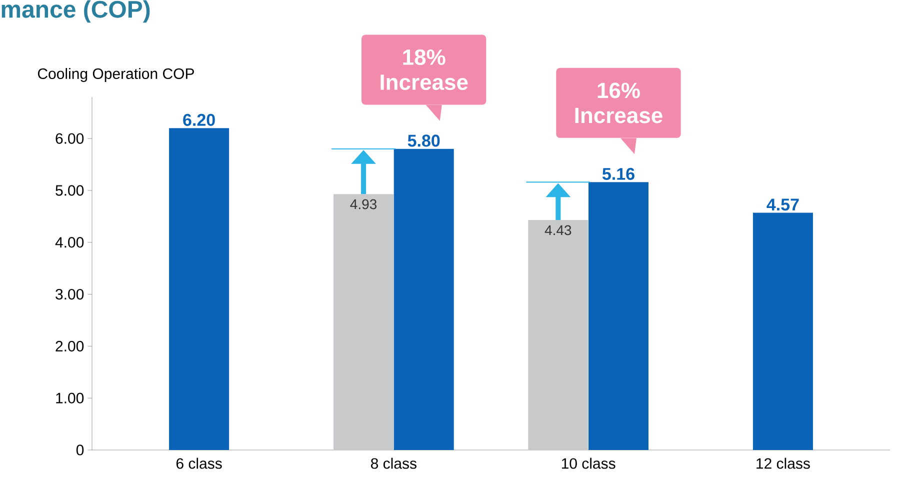 Image resolution: width=899 pixels, height=479 pixels. What do you see at coordinates (424, 140) in the screenshot?
I see `data-label: 5.80` at bounding box center [424, 140].